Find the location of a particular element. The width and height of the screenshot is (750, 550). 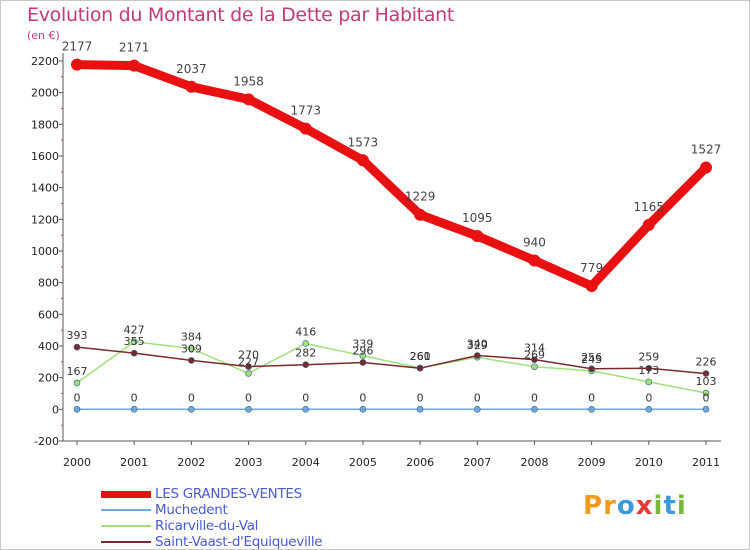

legend-item: Muchedent is located at coordinates (231, 510).